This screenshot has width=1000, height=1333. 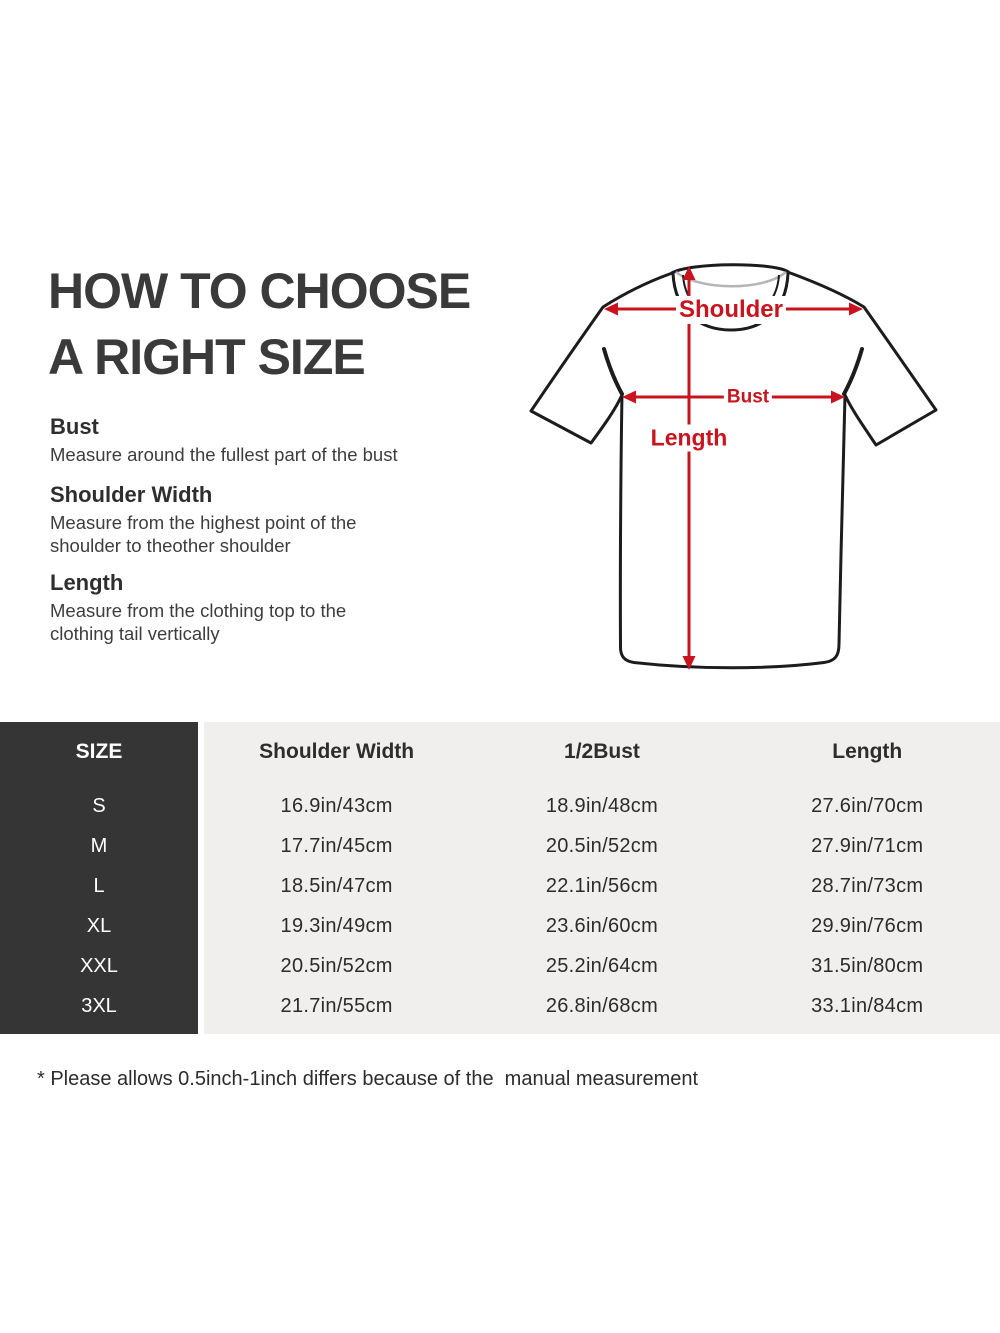 I want to click on cell-size: XXL, so click(x=99, y=965).